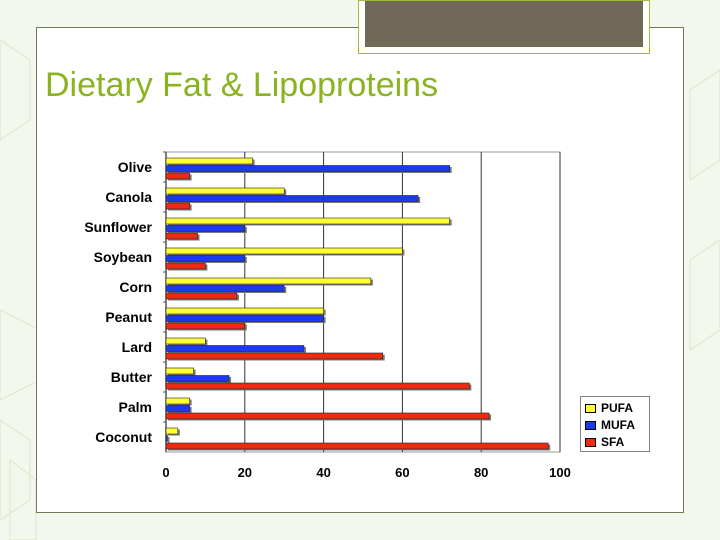 Image resolution: width=720 pixels, height=540 pixels. Describe the element at coordinates (242, 85) in the screenshot. I see `slide-title: Dietary Fat & Lipoproteins` at that location.